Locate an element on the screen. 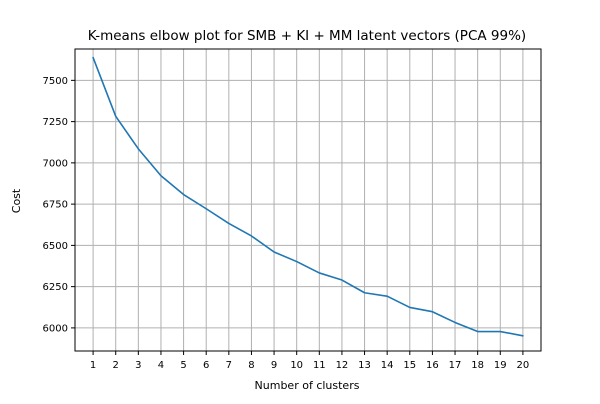 Image resolution: width=600 pixels, height=404 pixels. x-tick-label: 17 is located at coordinates (455, 365).